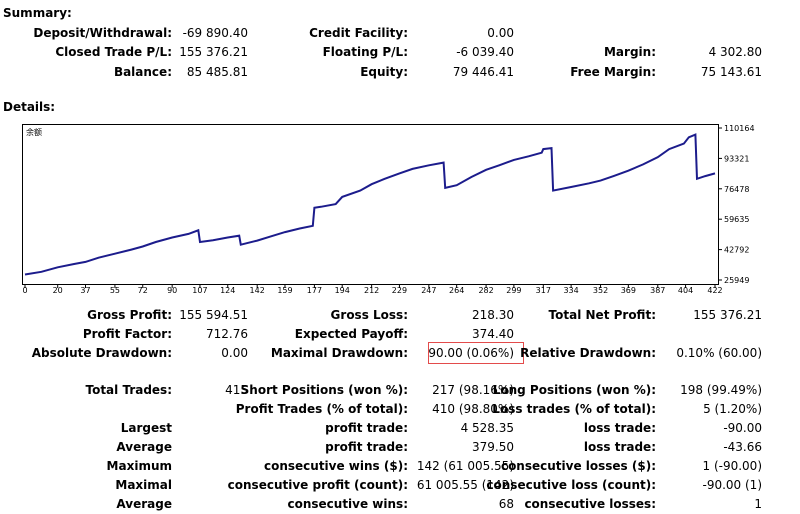 The width and height of the screenshot is (800, 514). What do you see at coordinates (144, 504) in the screenshot?
I see `average-consecutive-label: Average` at bounding box center [144, 504].